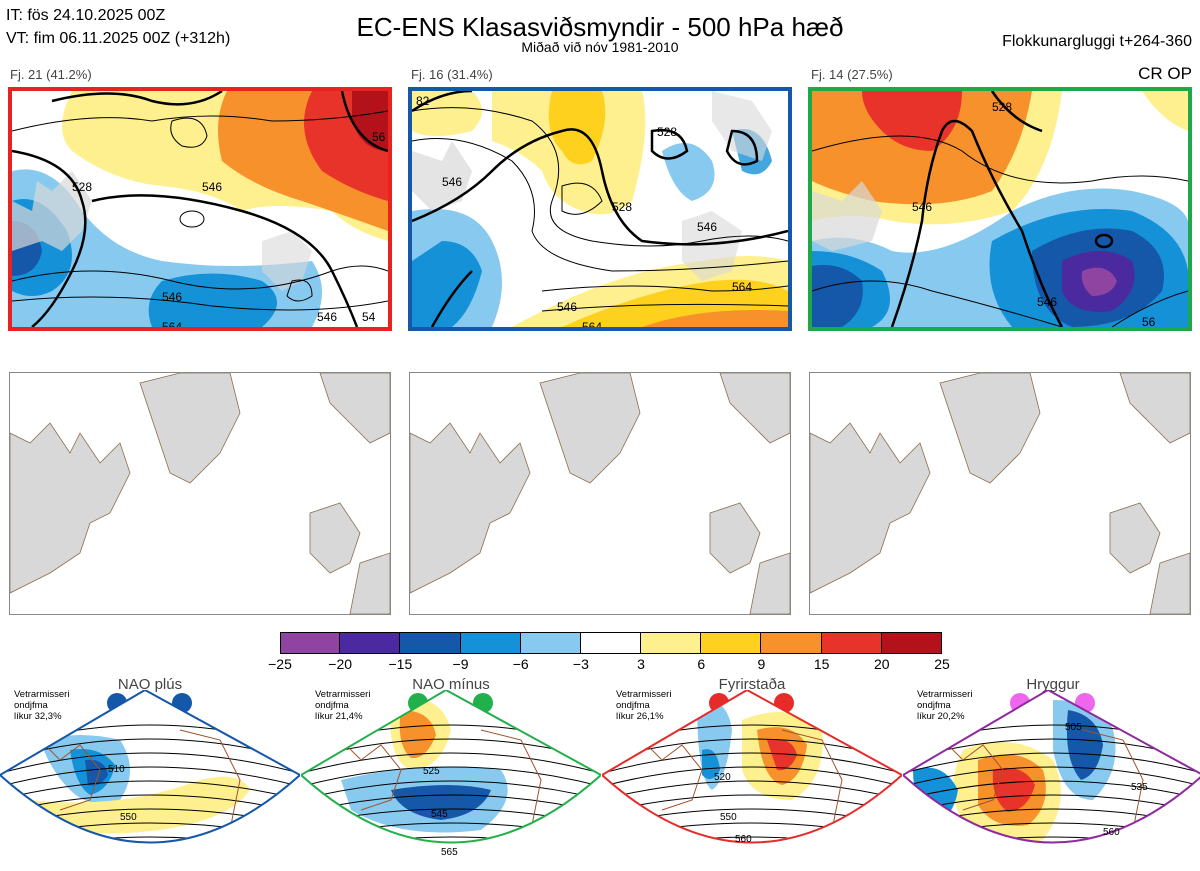 The width and height of the screenshot is (1200, 871). I want to click on regime-title: NAO plús, so click(150, 684).